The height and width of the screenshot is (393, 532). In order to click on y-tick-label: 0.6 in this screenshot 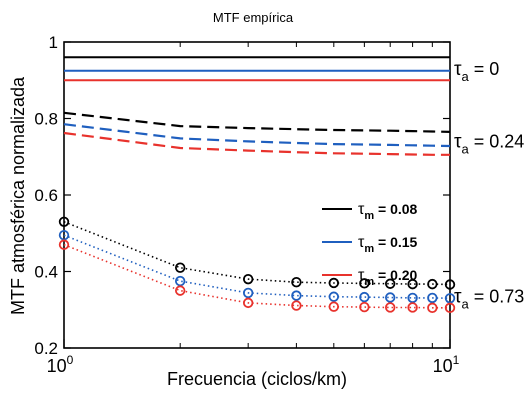, I will do `click(46, 195)`.